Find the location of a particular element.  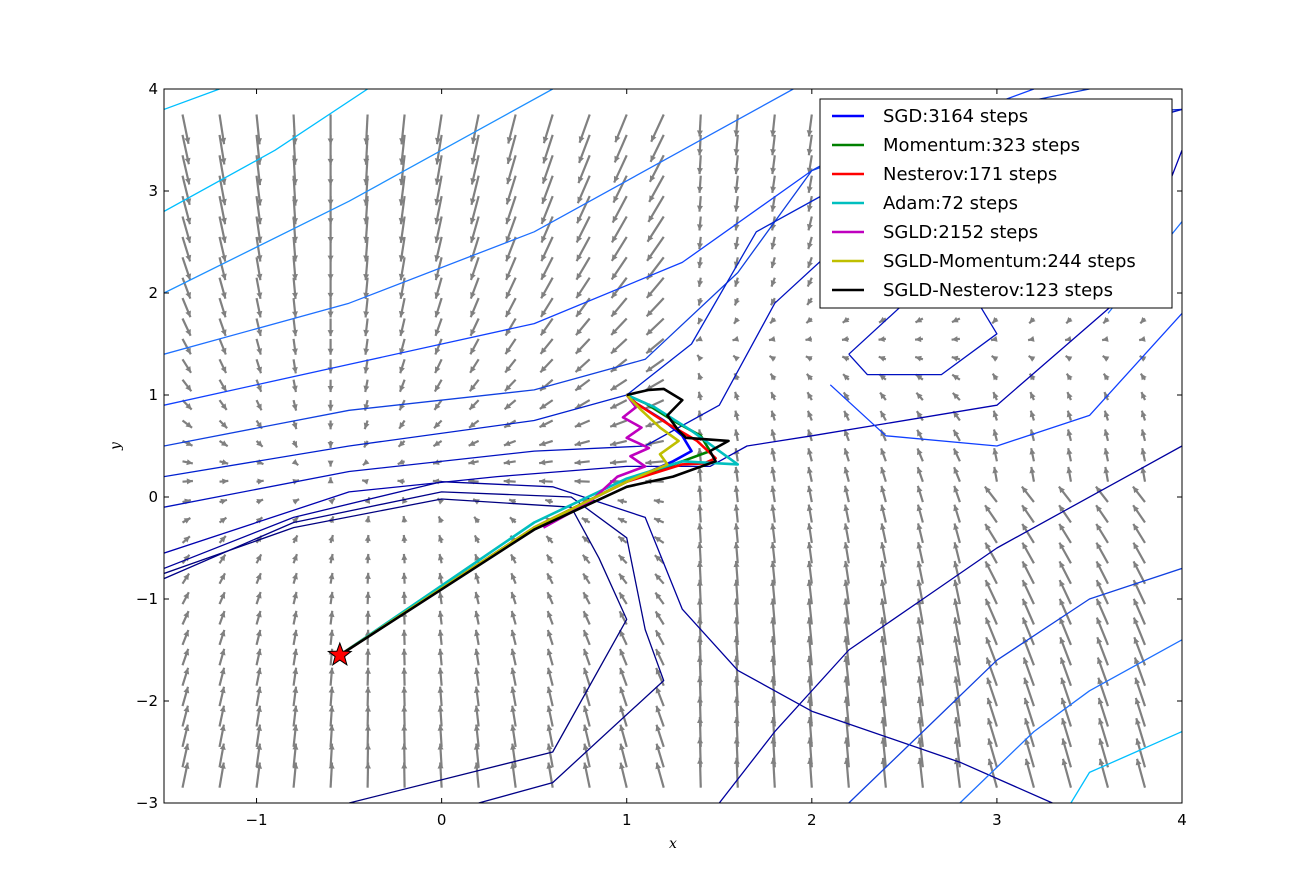

series-line is located at coordinates (596, 461).